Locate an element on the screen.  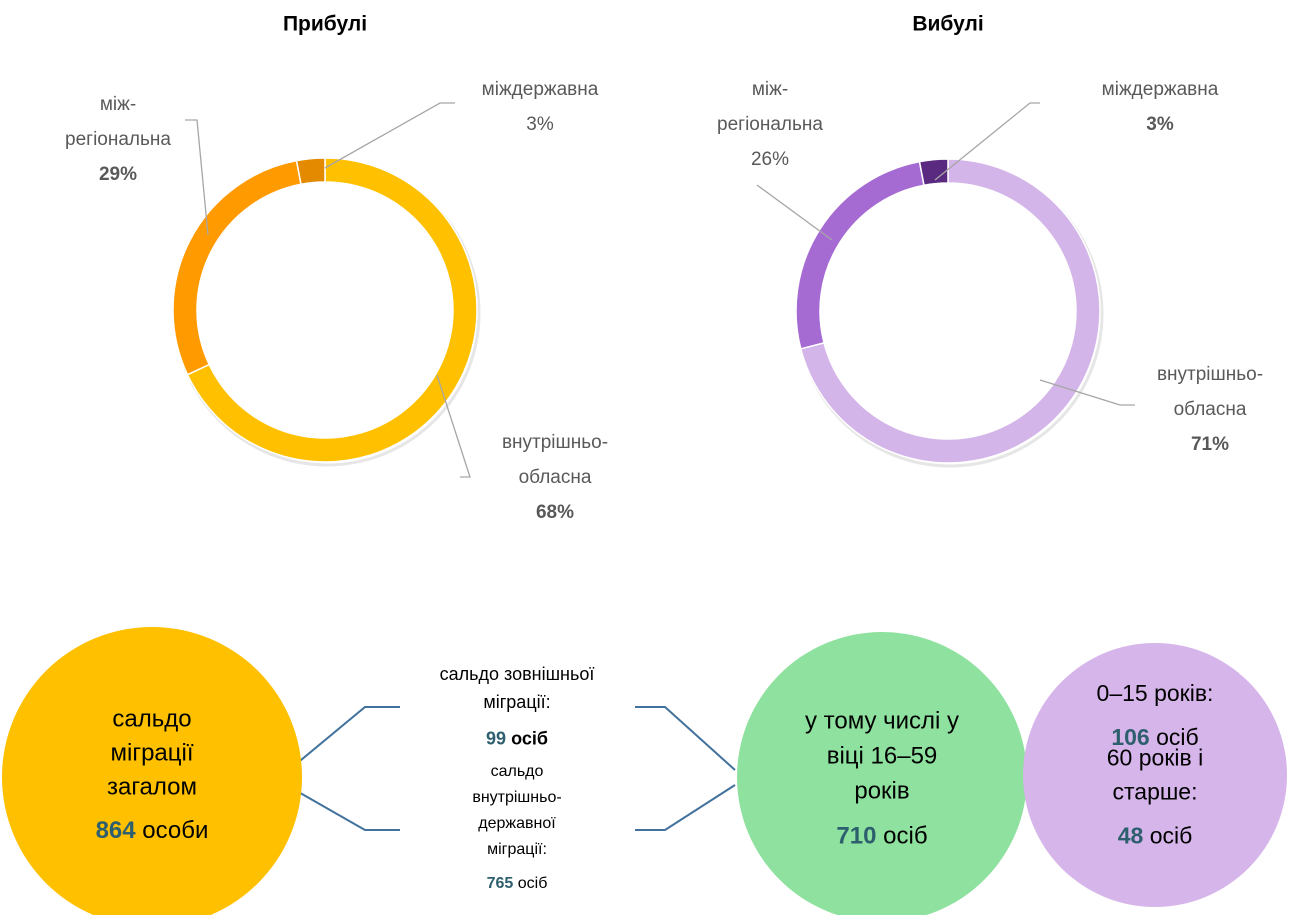
summary-label: 60 років і is located at coordinates (1155, 757).